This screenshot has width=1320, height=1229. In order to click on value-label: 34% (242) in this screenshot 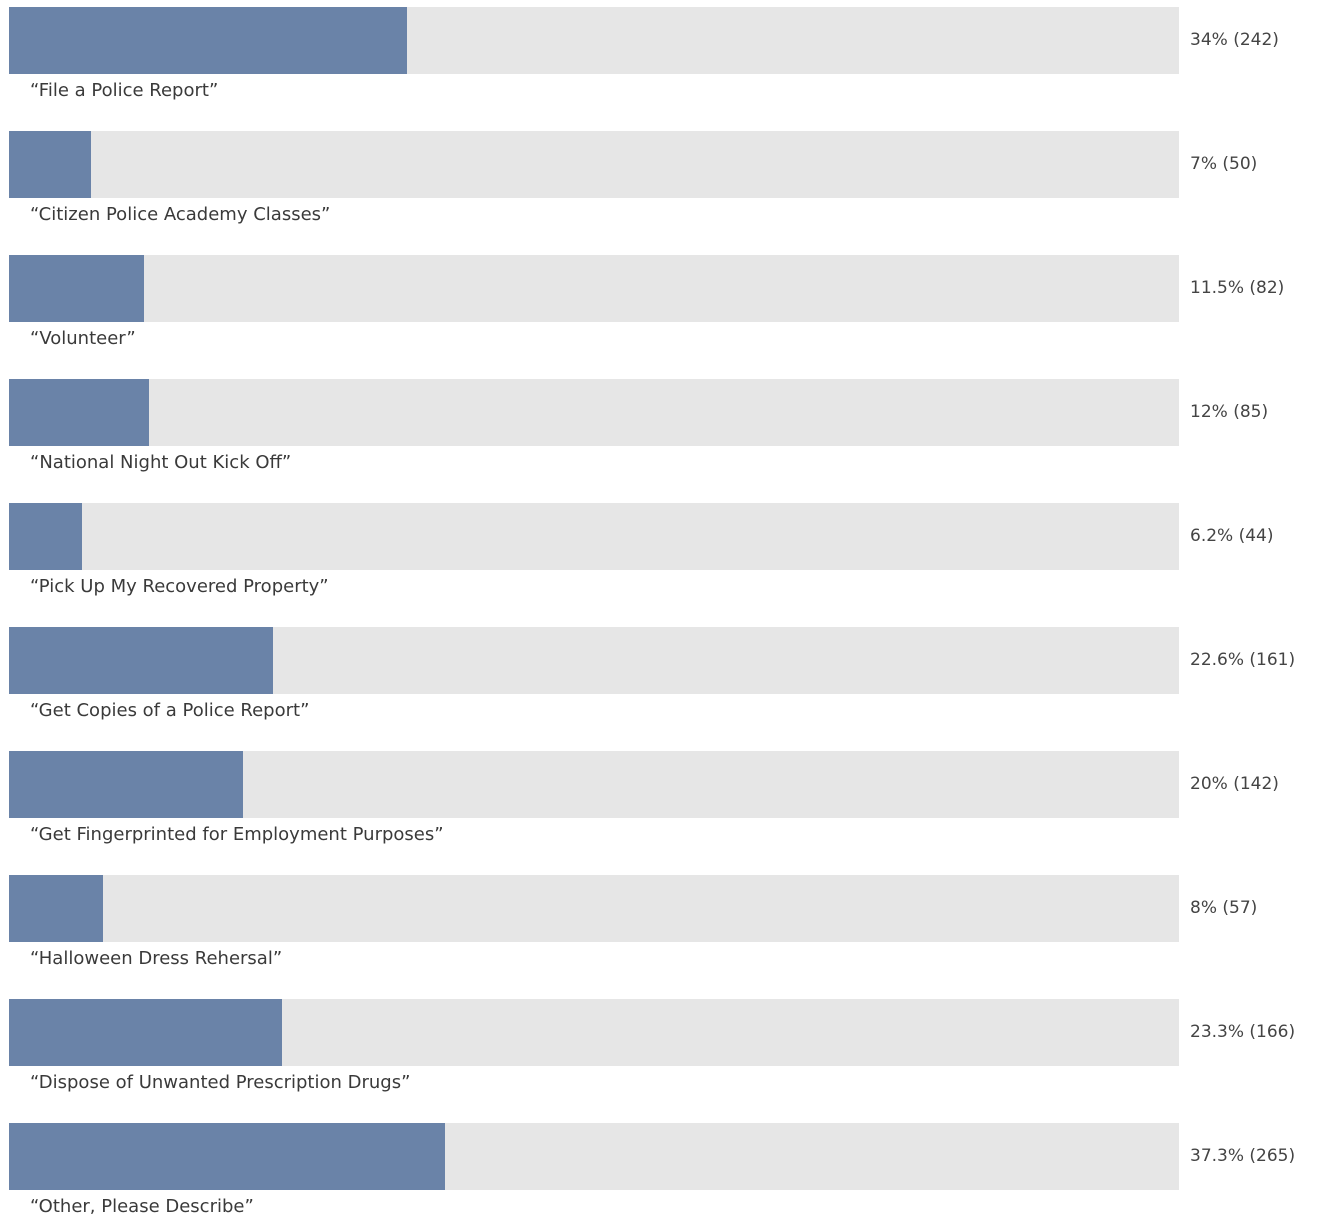, I will do `click(1234, 40)`.